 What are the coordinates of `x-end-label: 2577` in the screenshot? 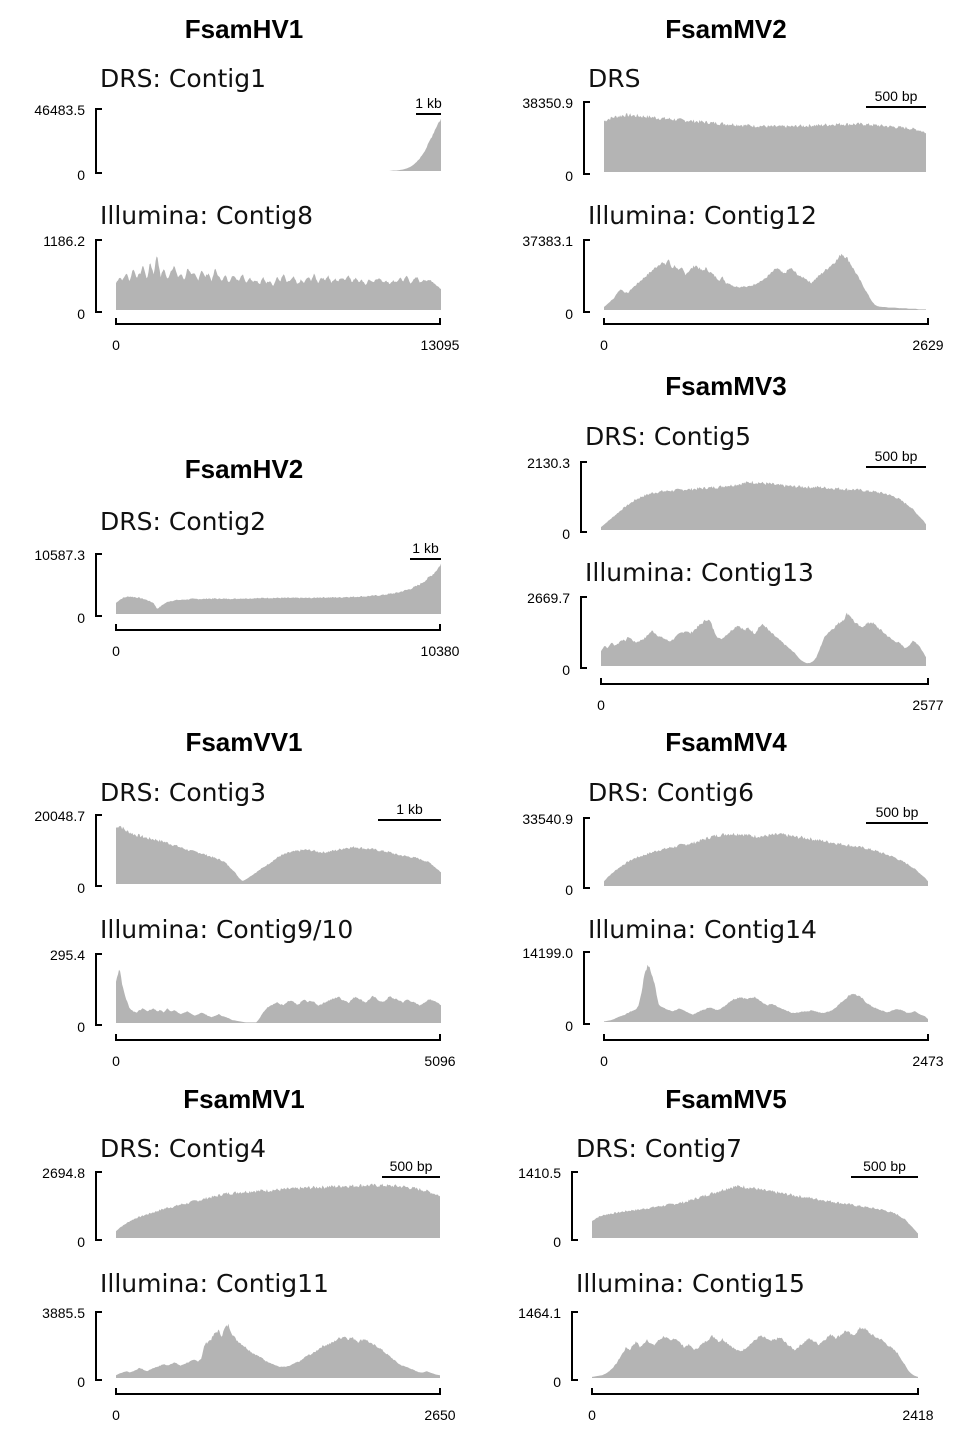 It's located at (927, 705).